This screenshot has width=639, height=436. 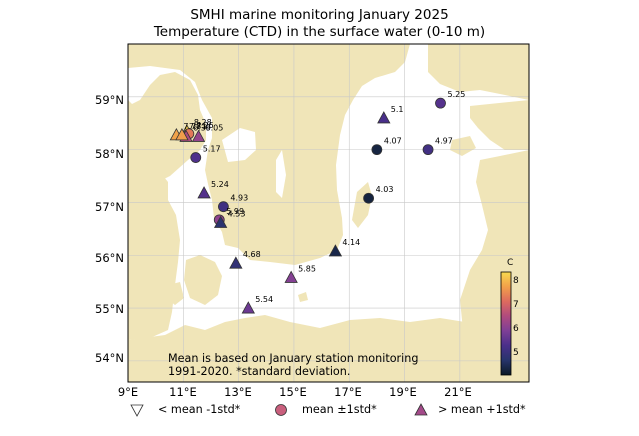 What do you see at coordinates (137, 410) in the screenshot?
I see `legend-below-marker` at bounding box center [137, 410].